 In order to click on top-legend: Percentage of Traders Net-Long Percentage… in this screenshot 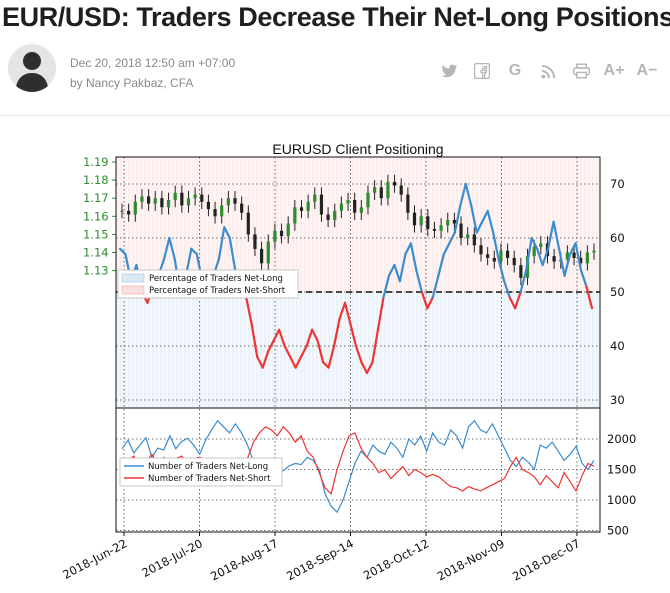, I will do `click(208, 284)`.